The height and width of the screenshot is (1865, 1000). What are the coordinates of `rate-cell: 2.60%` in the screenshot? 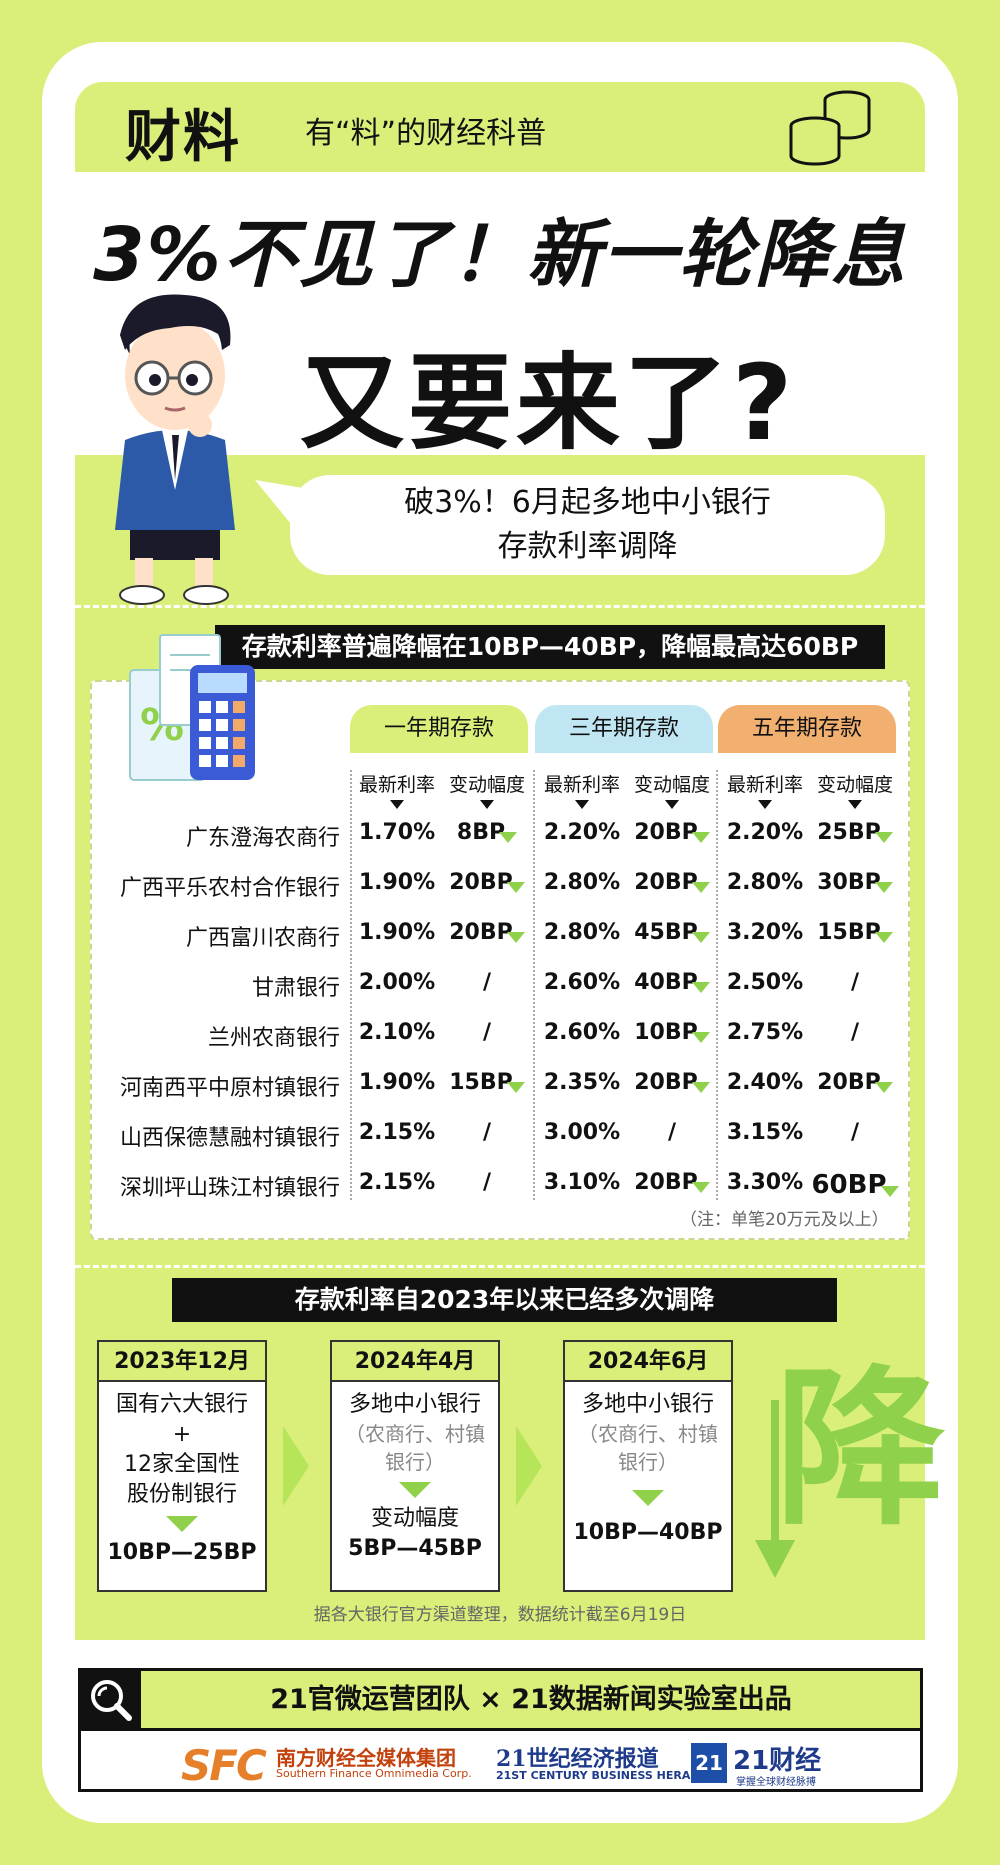 It's located at (582, 1032).